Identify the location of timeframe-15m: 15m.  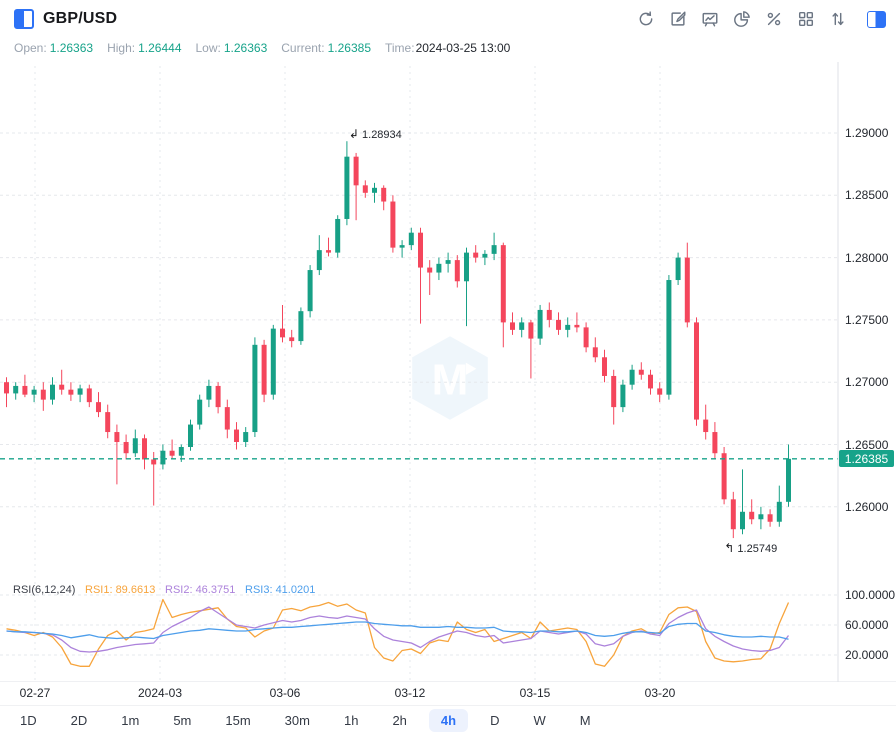
(237, 720).